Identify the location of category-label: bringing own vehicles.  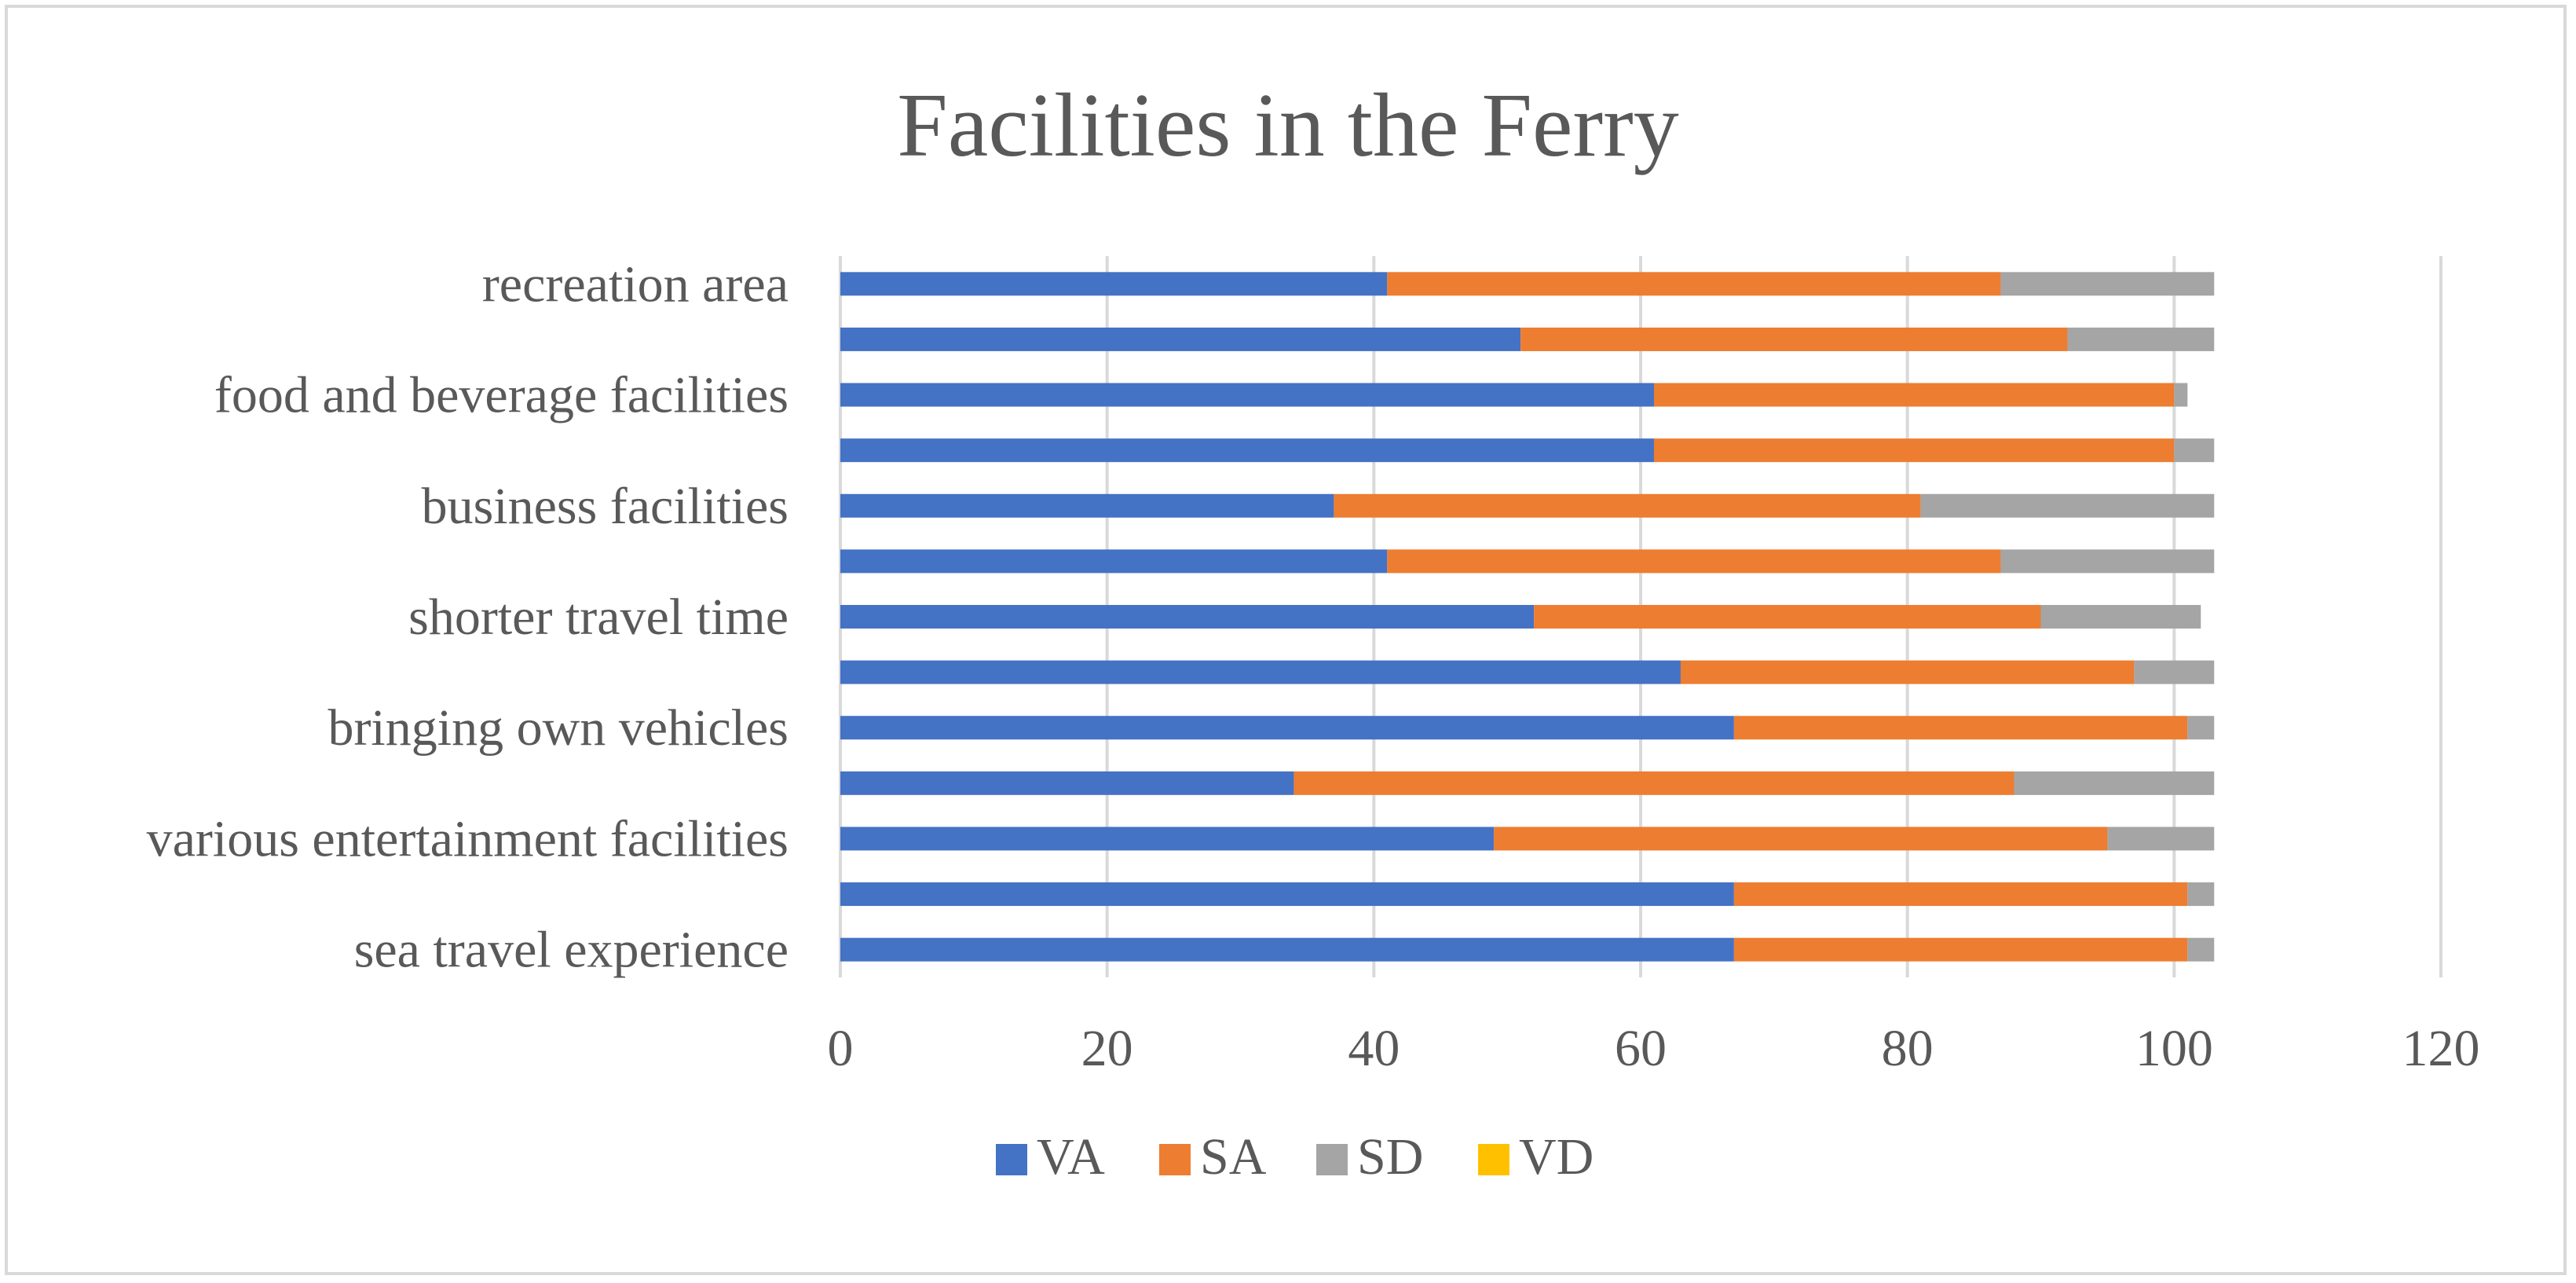
(558, 728).